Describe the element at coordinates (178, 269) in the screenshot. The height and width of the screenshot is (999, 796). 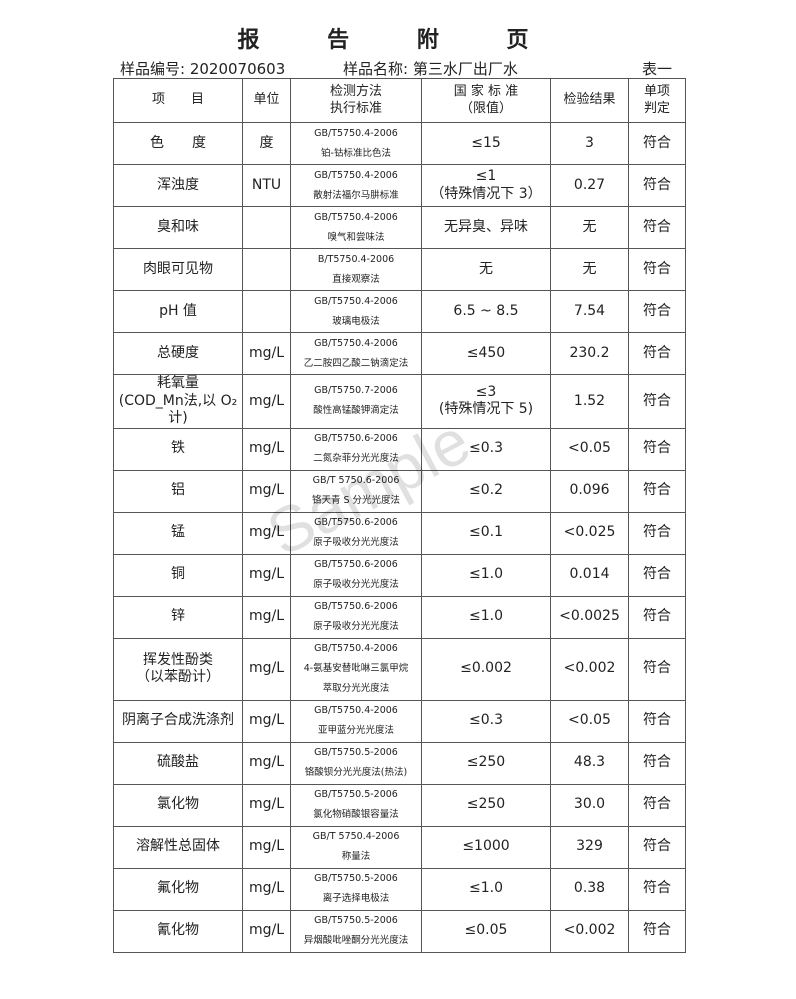
I see `item-cell: 肉眼可见物` at that location.